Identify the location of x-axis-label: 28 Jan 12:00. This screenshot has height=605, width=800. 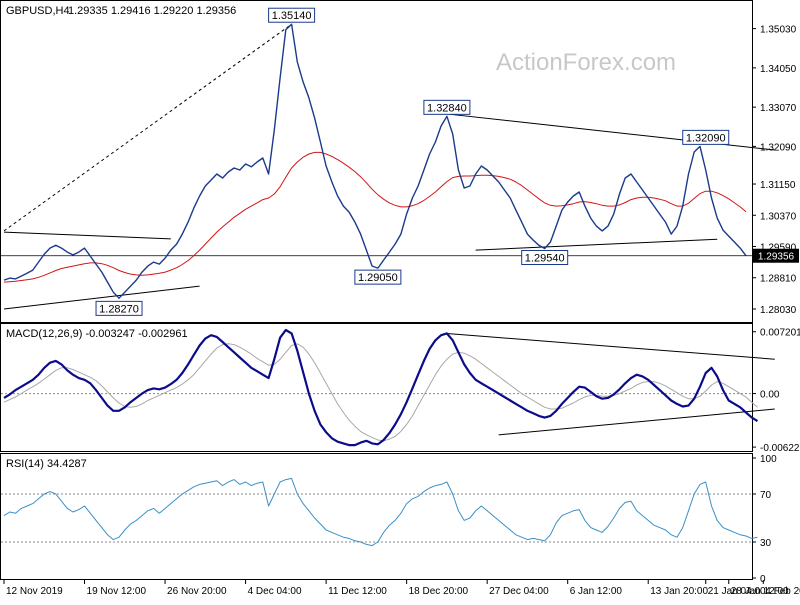
(760, 591).